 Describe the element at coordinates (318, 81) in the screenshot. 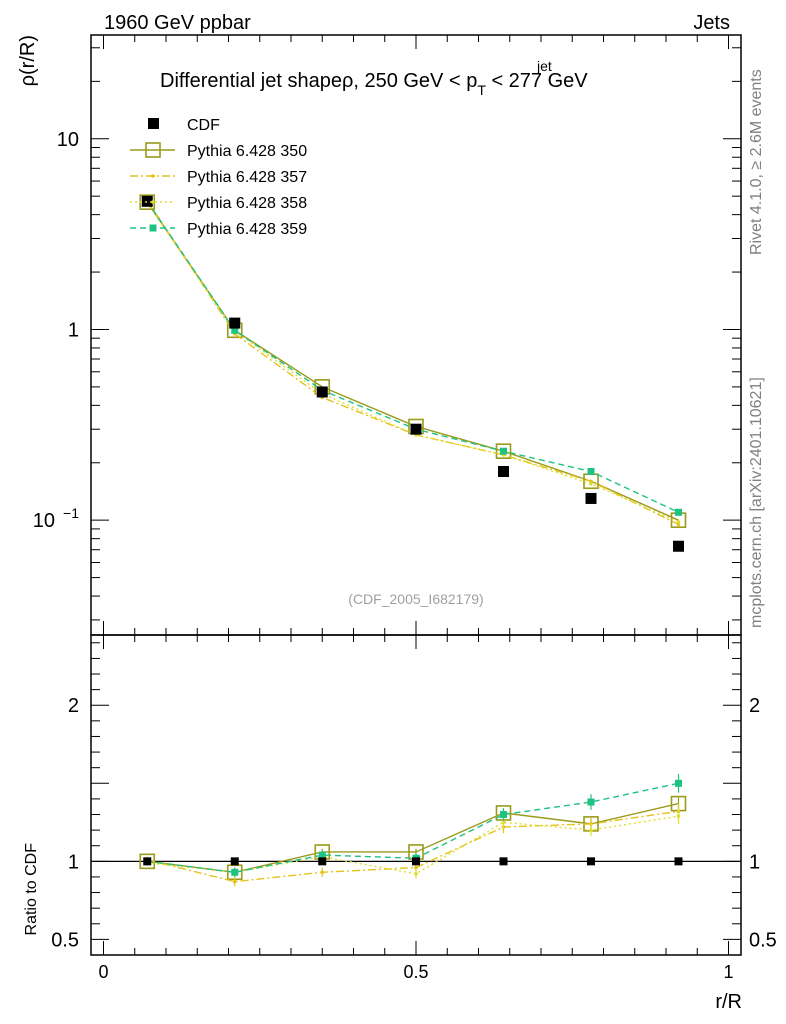

I see `title-main: Differential jet shapeρ, 250 GeV < p` at that location.